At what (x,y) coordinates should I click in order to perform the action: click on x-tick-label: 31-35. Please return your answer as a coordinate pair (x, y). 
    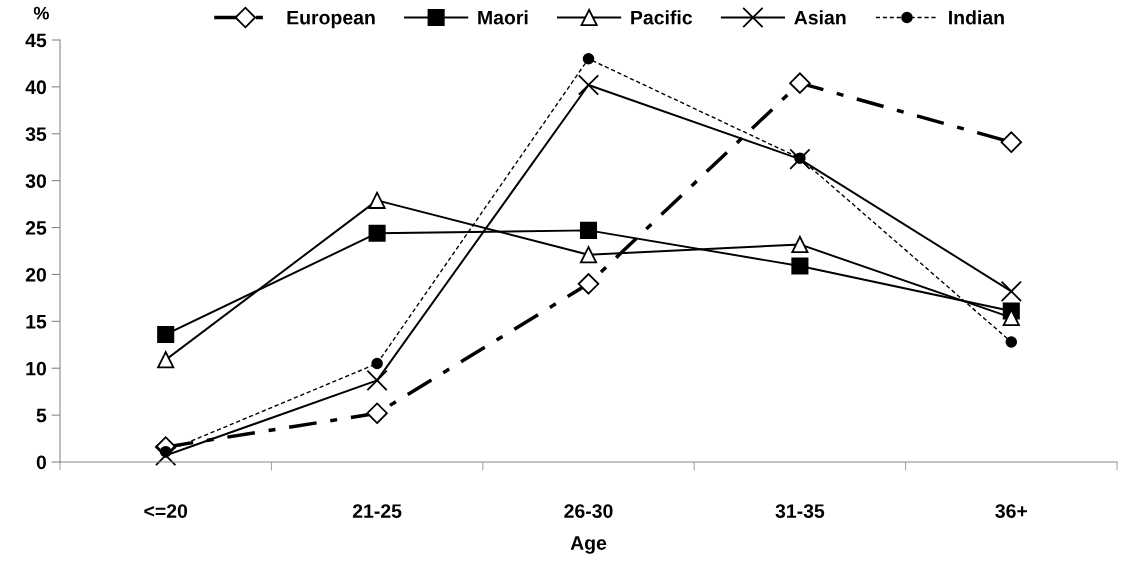
    Looking at the image, I should click on (800, 511).